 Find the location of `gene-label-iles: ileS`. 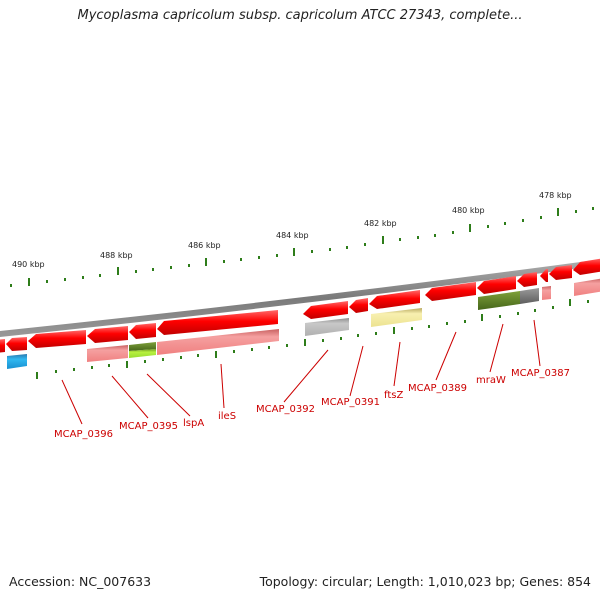

gene-label-iles: ileS is located at coordinates (227, 416).